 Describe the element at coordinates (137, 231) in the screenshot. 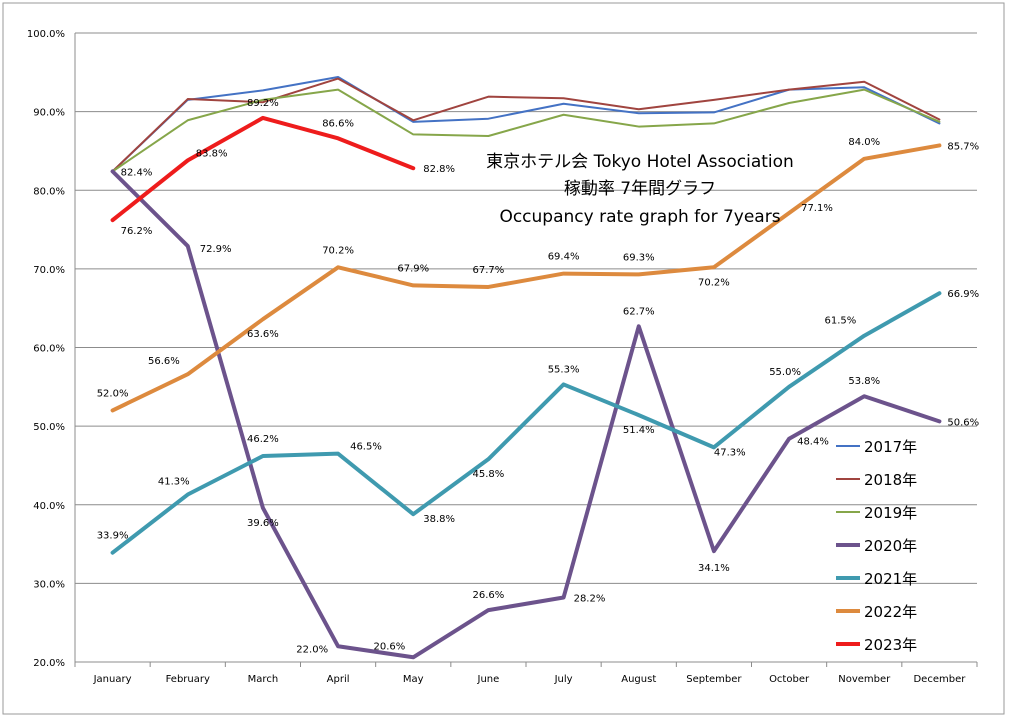

I see `data-label: 76.2%` at that location.